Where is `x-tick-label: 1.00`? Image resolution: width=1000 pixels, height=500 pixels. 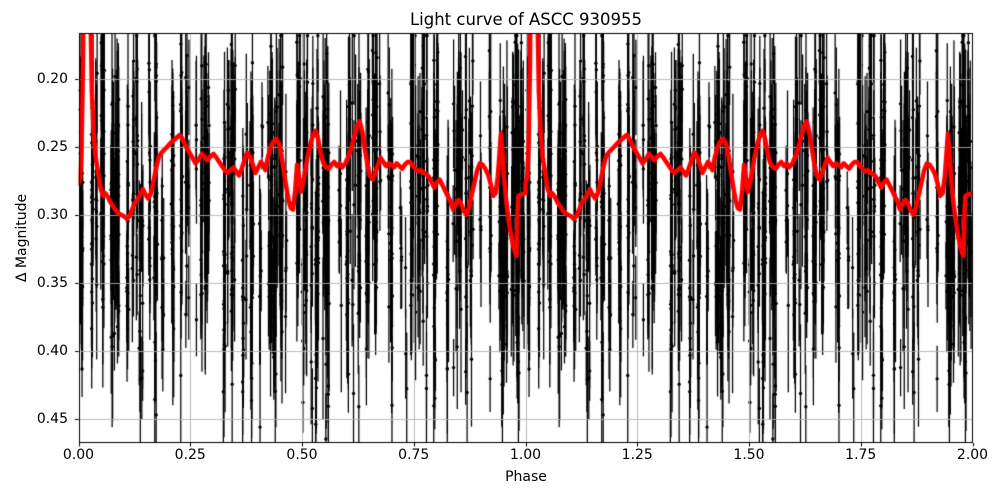
x-tick-label: 1.00 is located at coordinates (525, 455).